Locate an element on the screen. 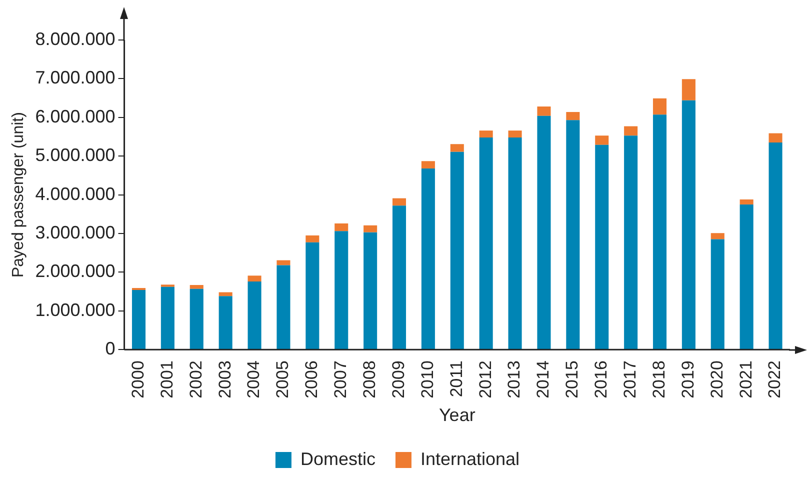  legend-label: Domestic is located at coordinates (338, 458).